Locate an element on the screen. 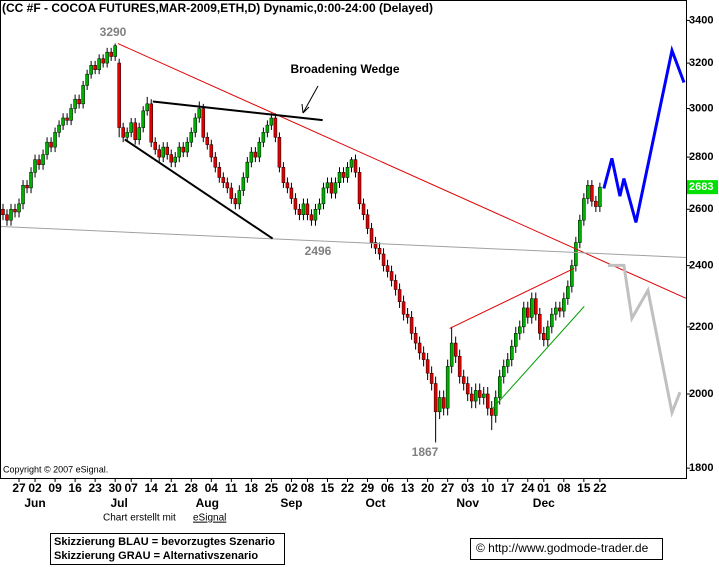 This screenshot has width=719, height=567. x-tick-label: 22 is located at coordinates (600, 488).